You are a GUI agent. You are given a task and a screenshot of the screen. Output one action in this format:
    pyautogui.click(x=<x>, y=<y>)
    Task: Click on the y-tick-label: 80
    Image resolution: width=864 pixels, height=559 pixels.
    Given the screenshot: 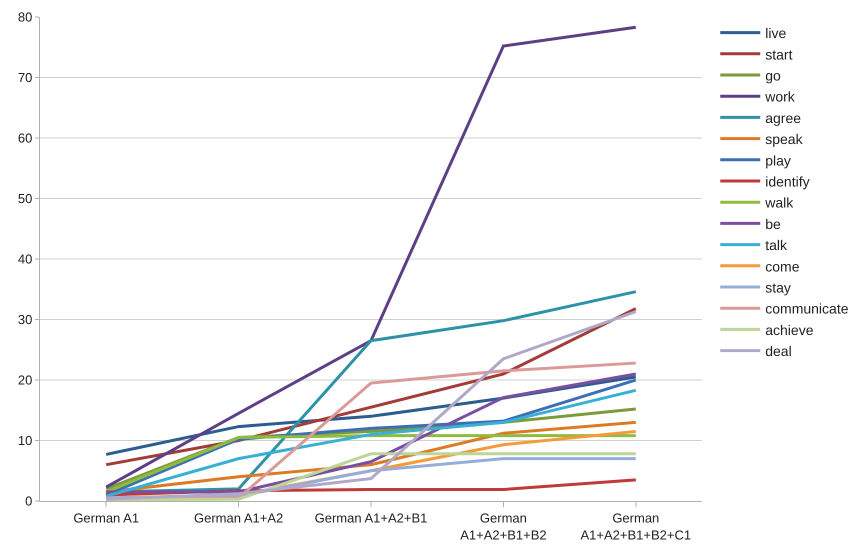 What is the action you would take?
    pyautogui.click(x=25, y=17)
    